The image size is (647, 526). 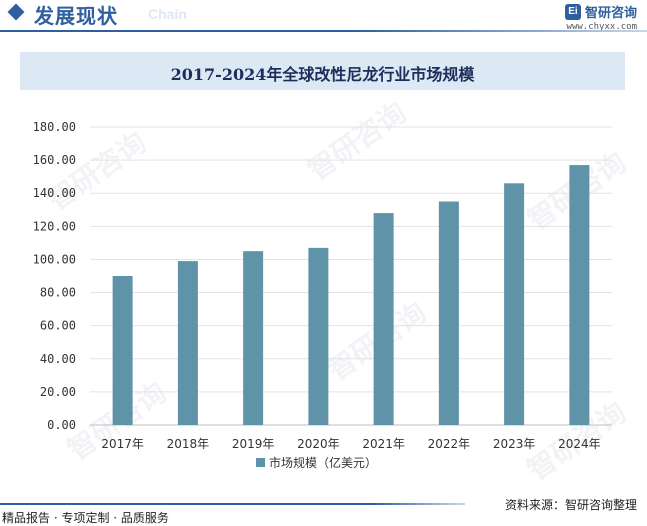 What do you see at coordinates (58, 359) in the screenshot?
I see `y-tick-label: 40.00` at bounding box center [58, 359].